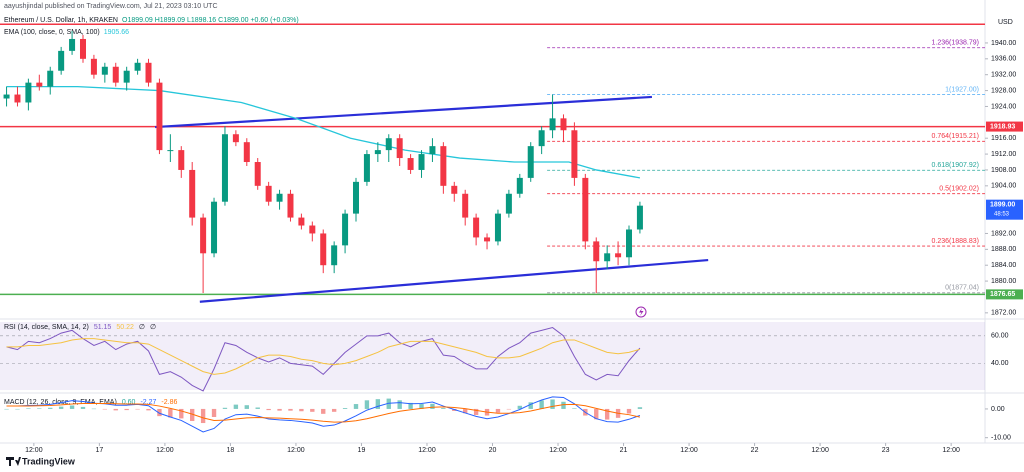 This screenshot has height=472, width=1024. What do you see at coordinates (231, 450) in the screenshot?
I see `x-tick-label: 18` at bounding box center [231, 450].